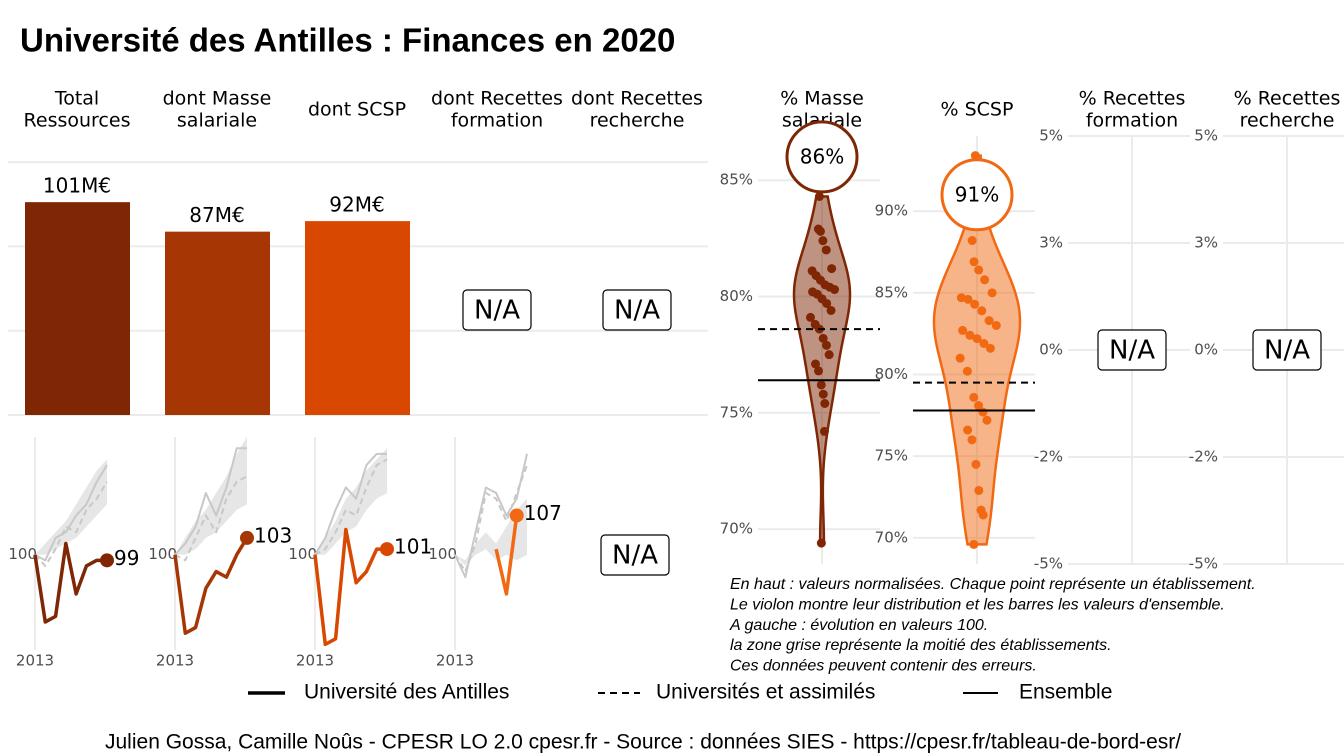  Describe the element at coordinates (217, 121) in the screenshot. I see `panel-header: salariale` at that location.